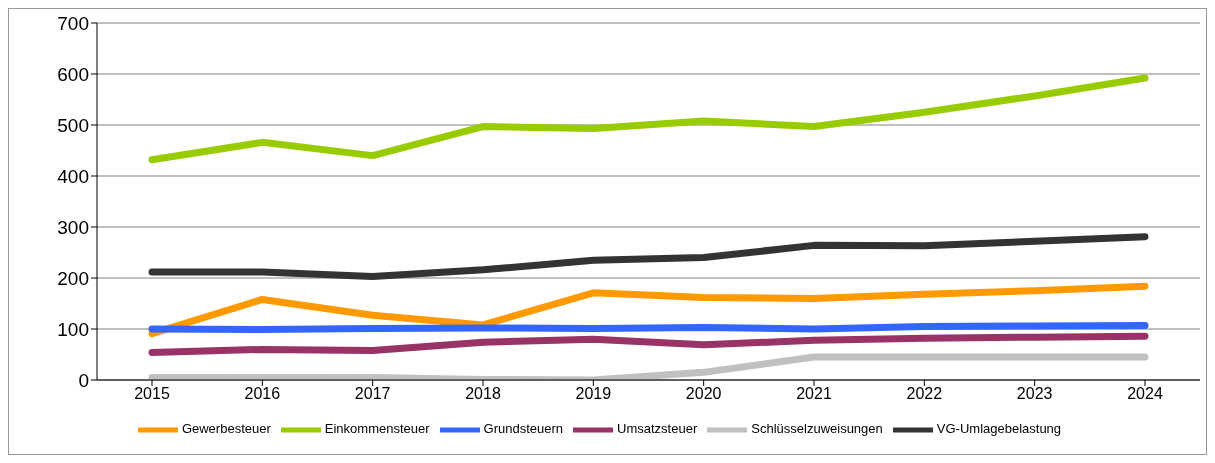  What do you see at coordinates (703, 394) in the screenshot?
I see `x-tick-label: 2020` at bounding box center [703, 394].